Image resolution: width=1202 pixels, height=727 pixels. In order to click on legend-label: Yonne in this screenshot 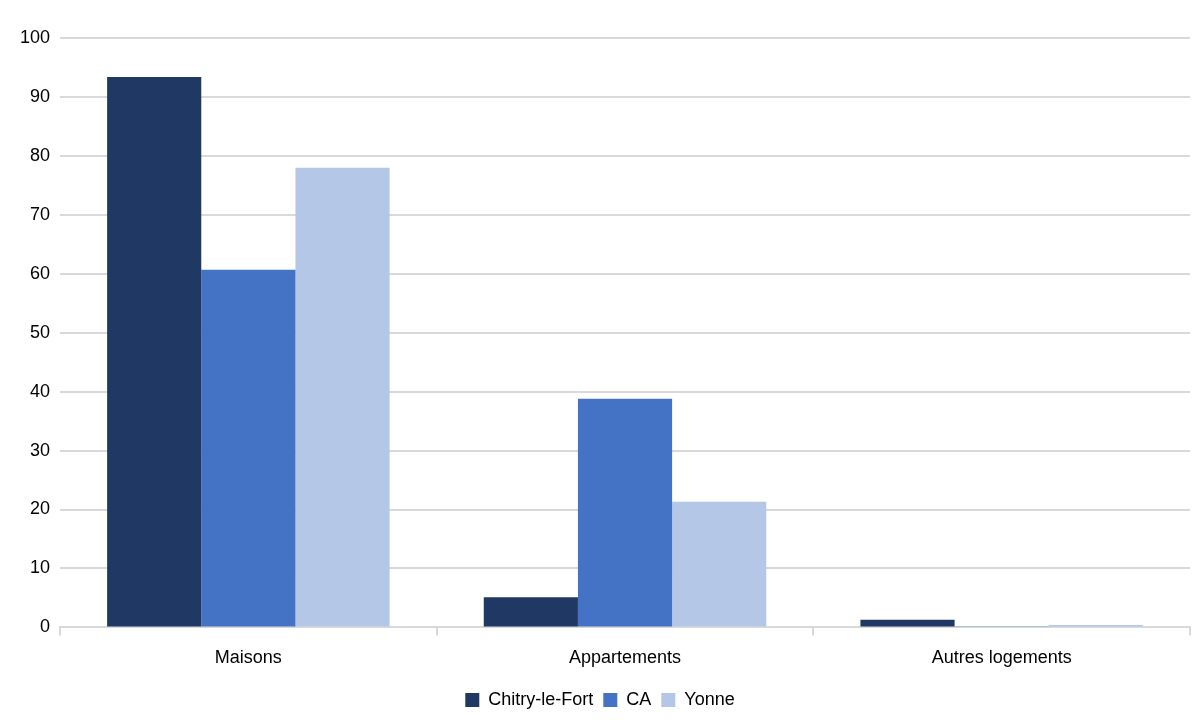, I will do `click(709, 698)`.